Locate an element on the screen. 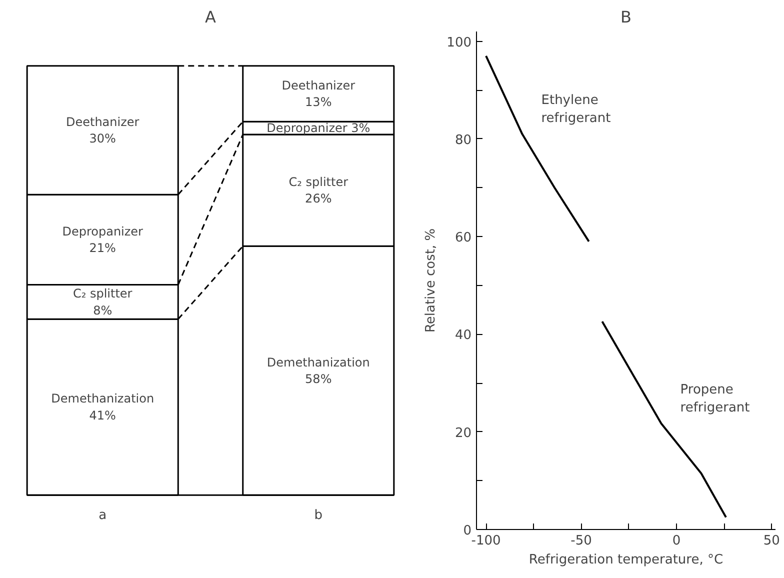  text: Deethanizer is located at coordinates (103, 121).